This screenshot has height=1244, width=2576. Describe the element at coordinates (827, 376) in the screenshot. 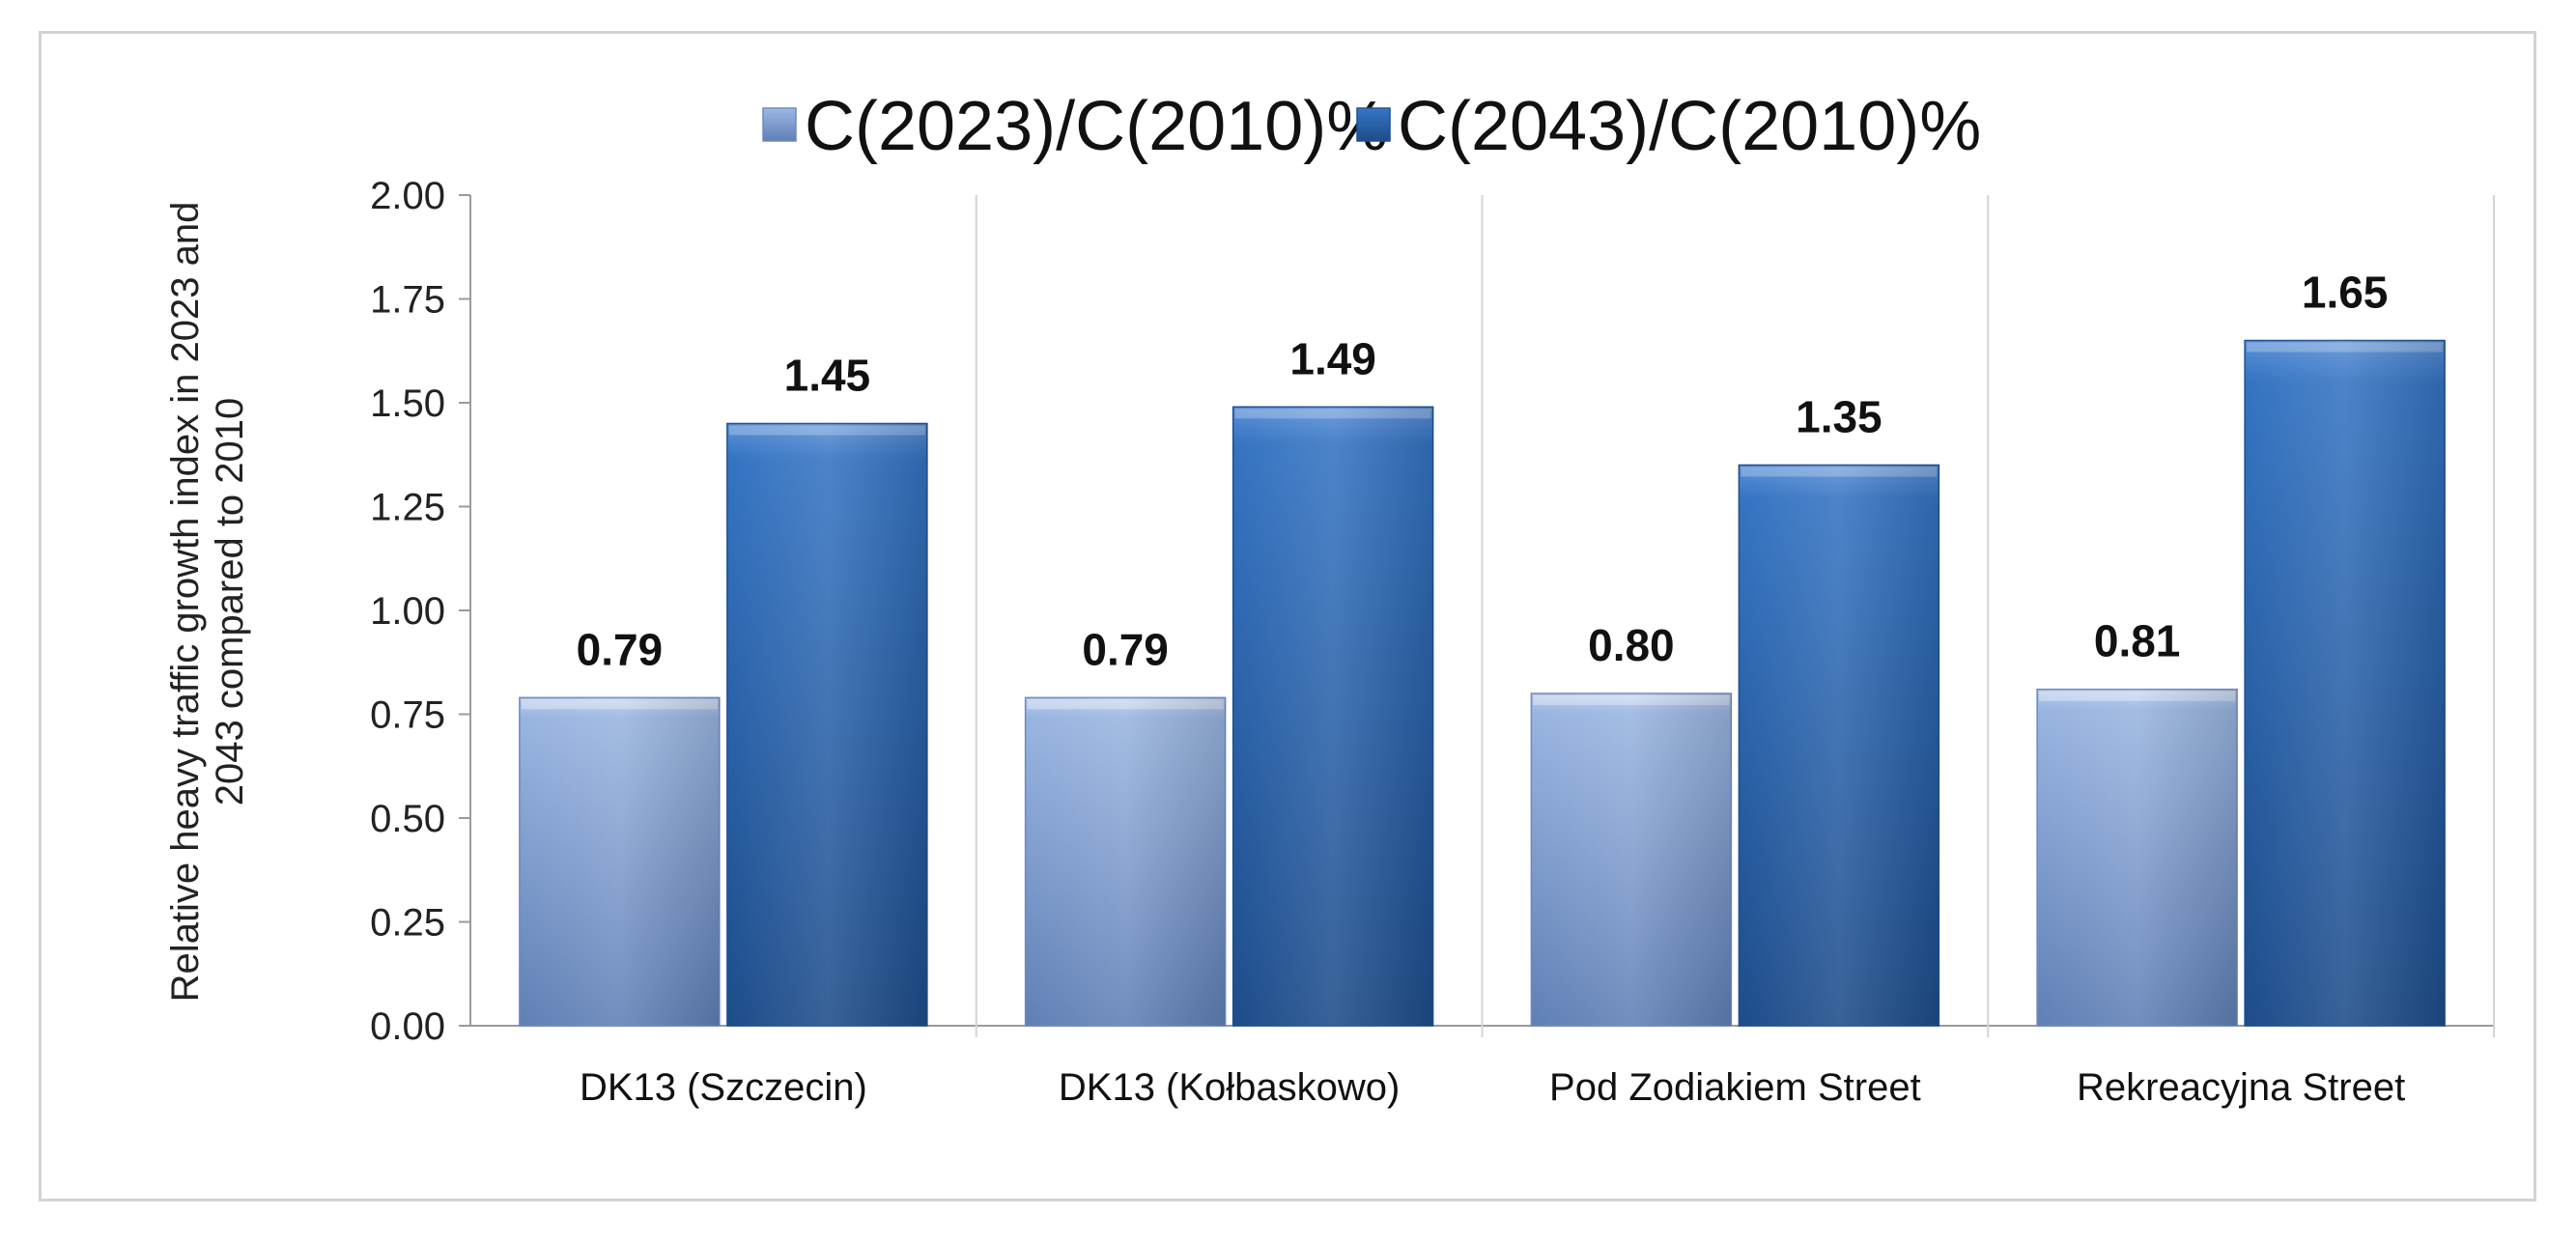

I see `data-label: 1.45` at that location.